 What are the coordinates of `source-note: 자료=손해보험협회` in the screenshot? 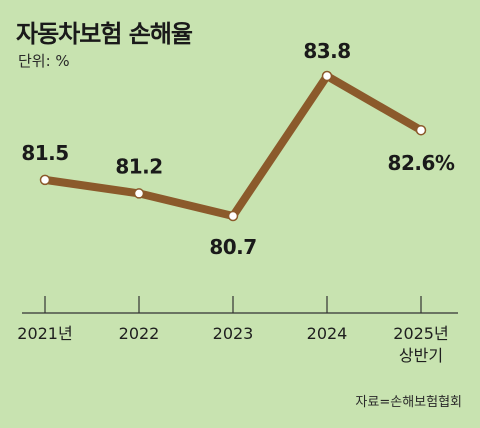 It's located at (408, 402).